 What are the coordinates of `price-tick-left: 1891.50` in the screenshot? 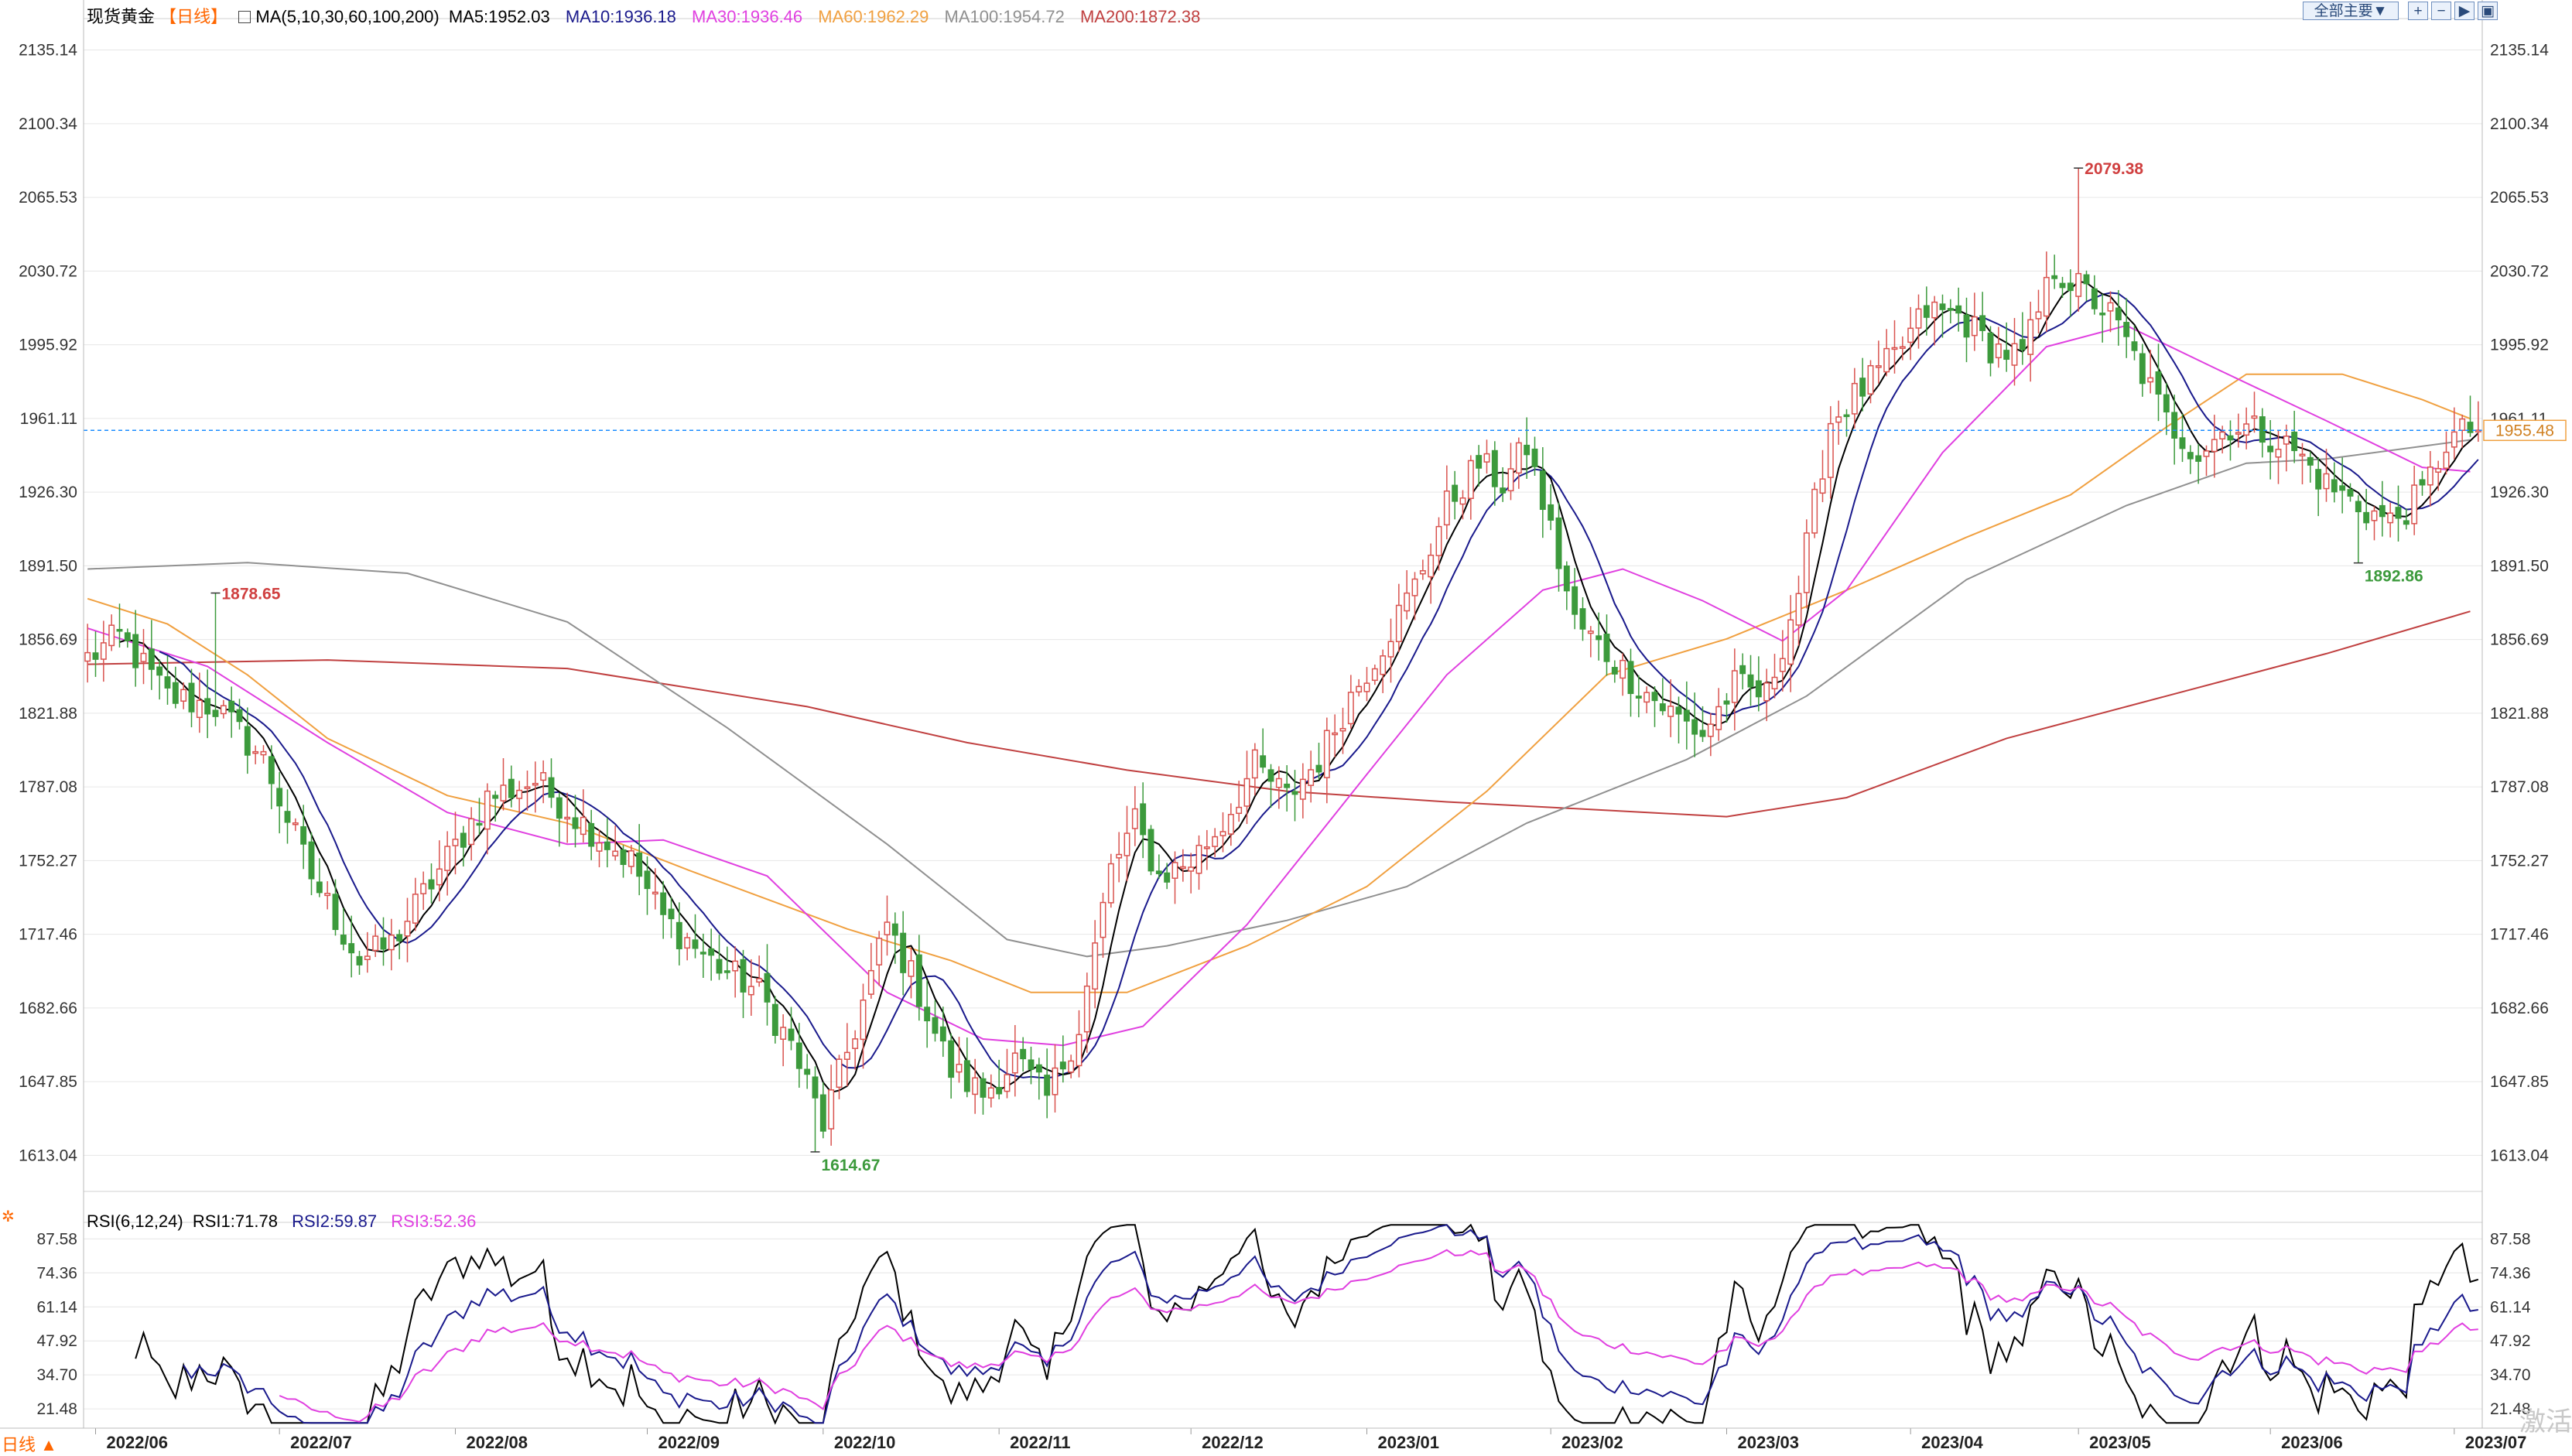 It's located at (48, 566).